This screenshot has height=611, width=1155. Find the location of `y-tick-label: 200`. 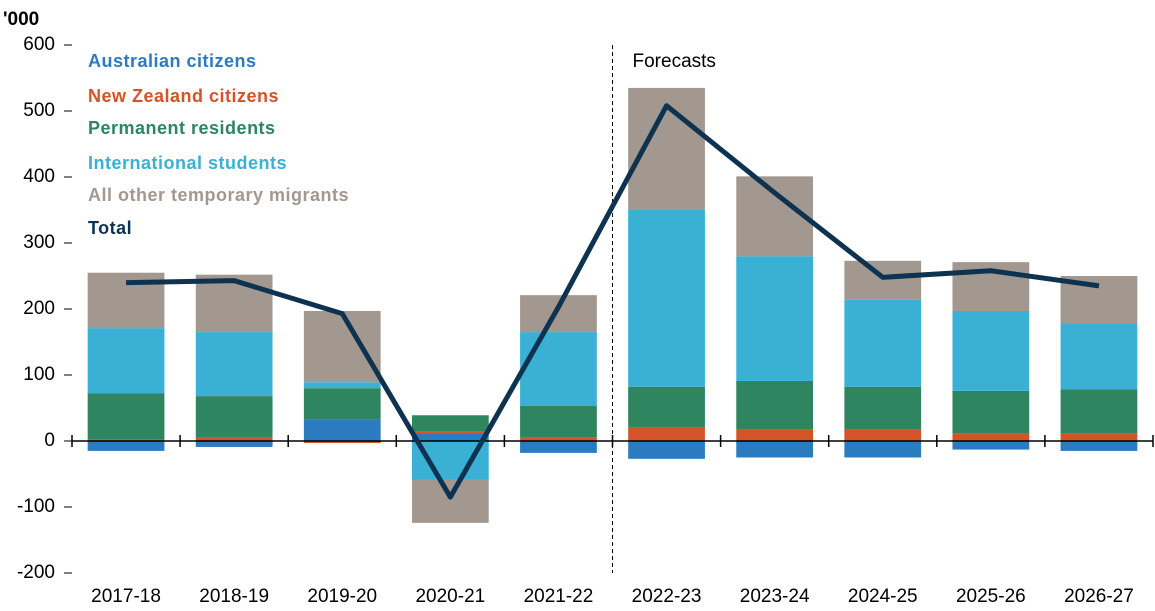

y-tick-label: 200 is located at coordinates (39, 308).